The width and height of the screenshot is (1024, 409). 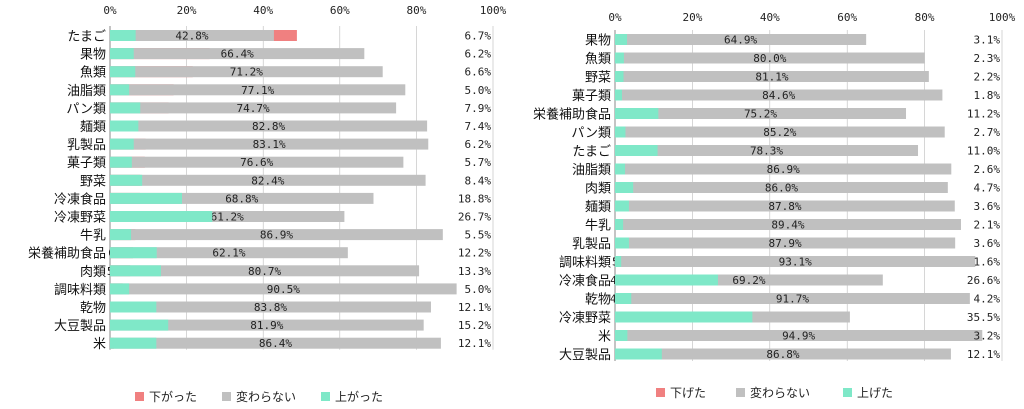 I want to click on data-label: 90.5%, so click(x=283, y=289).